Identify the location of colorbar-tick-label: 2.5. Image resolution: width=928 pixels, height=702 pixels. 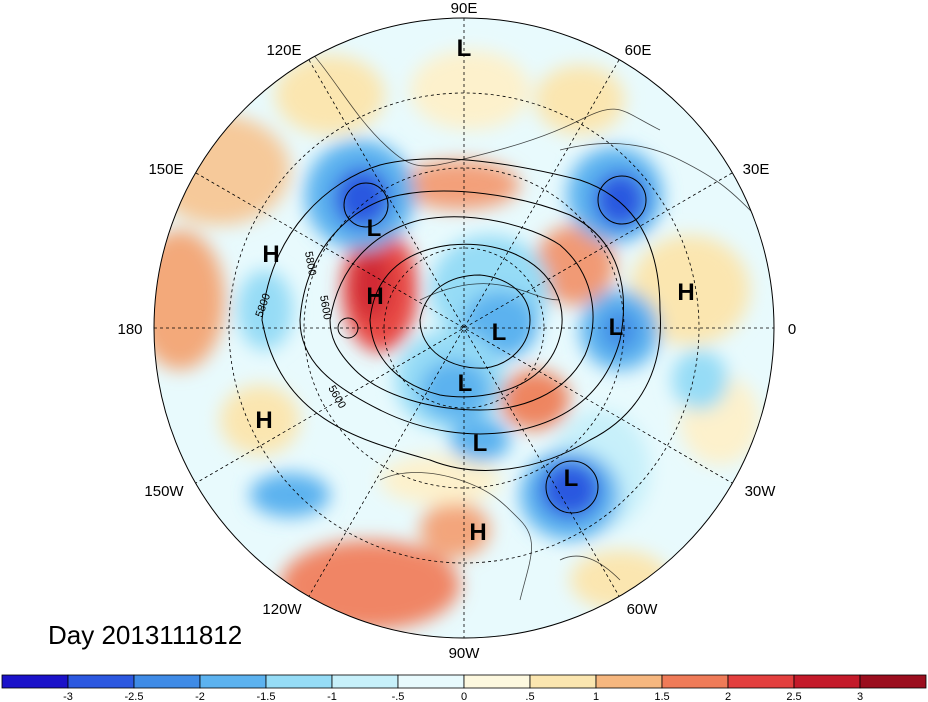
(793, 696).